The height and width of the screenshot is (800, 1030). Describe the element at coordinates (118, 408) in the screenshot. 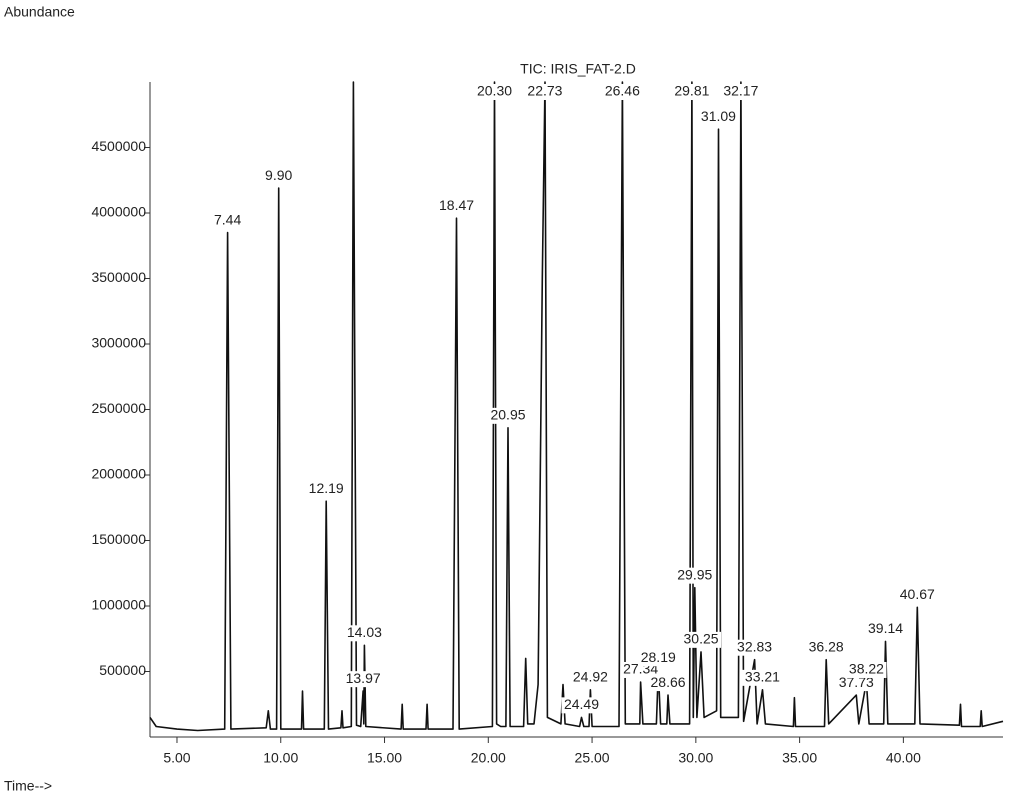

I see `y-tick-label: 2500000` at that location.